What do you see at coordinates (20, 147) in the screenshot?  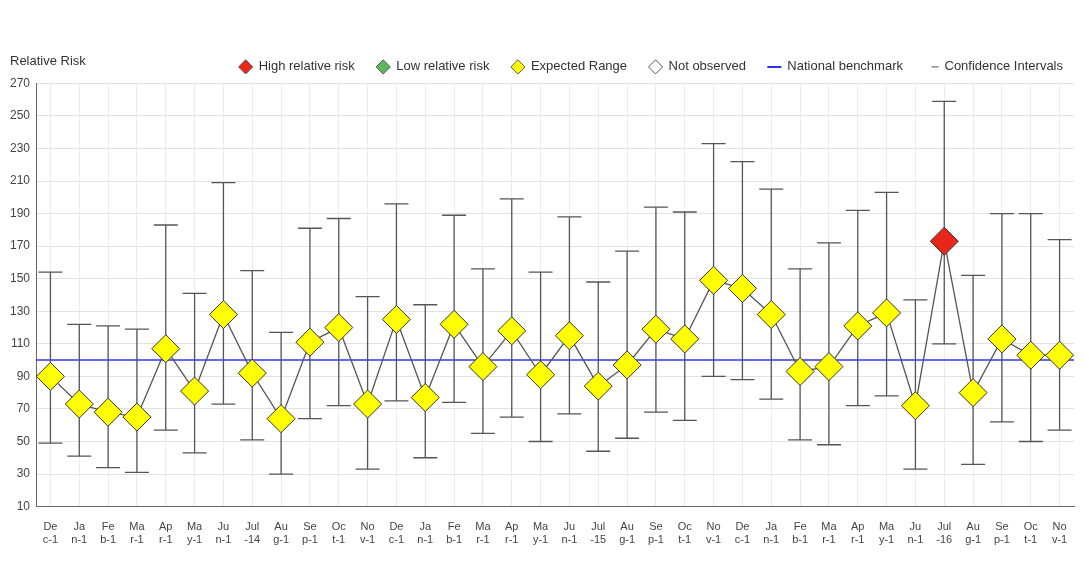 I see `y-tick-label: 230` at bounding box center [20, 147].